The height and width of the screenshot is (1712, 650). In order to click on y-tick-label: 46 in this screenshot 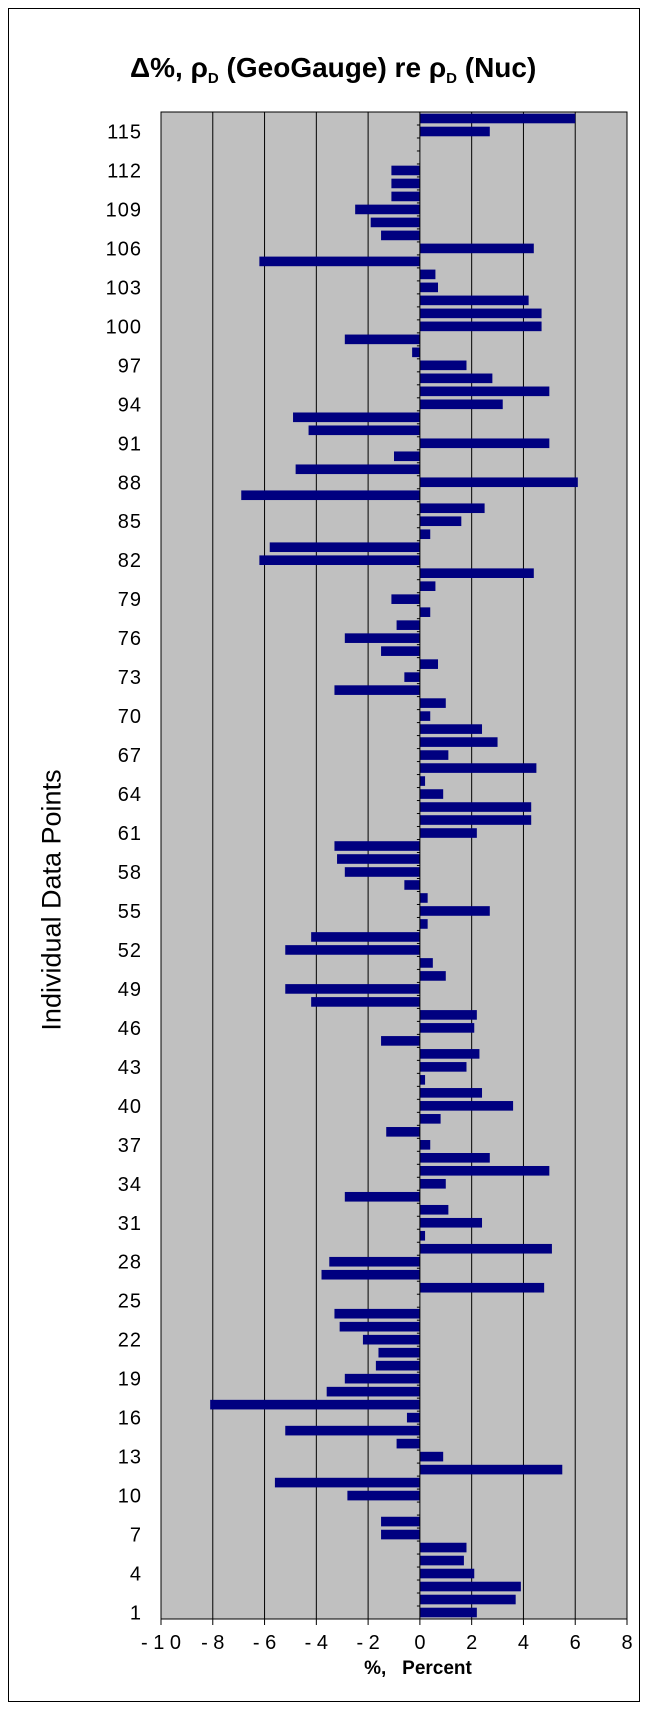, I will do `click(130, 1029)`.